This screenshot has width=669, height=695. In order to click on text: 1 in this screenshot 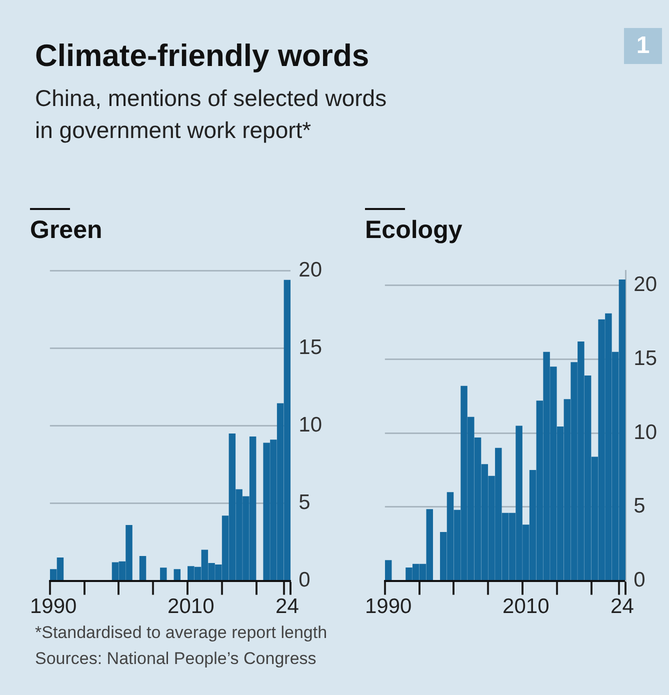, I will do `click(643, 46)`.